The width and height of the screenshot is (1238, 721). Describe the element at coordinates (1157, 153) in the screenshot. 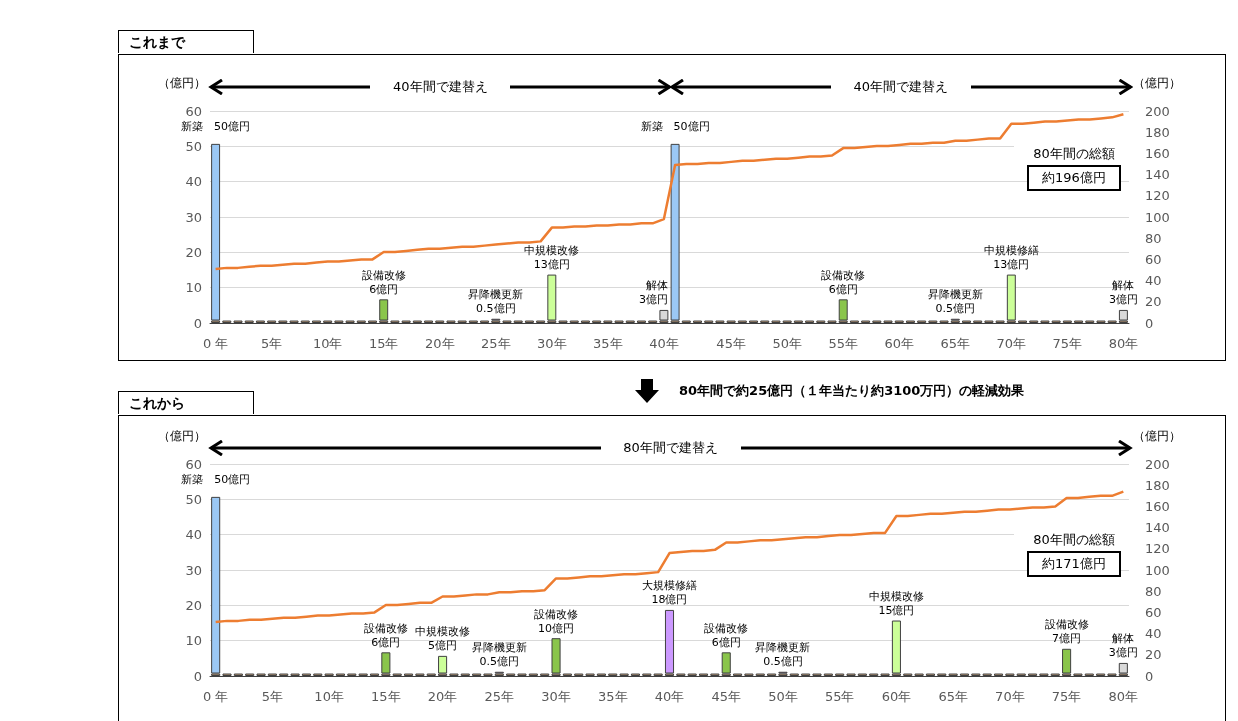

I see `y2-tick-label: 160` at that location.